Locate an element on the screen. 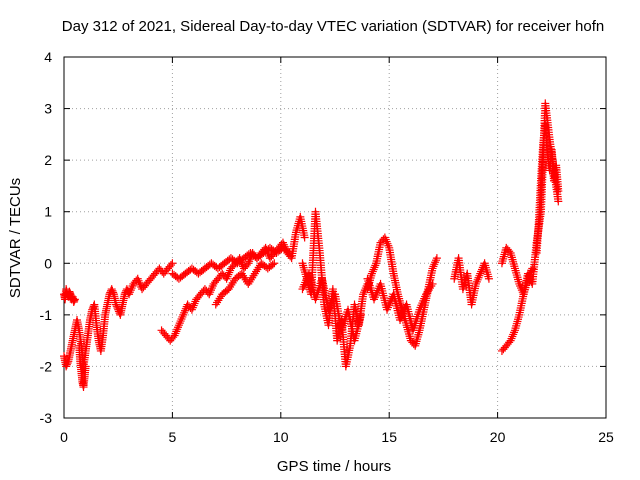 This screenshot has height=480, width=640. y-axis-label: SDTVAR / TECUs is located at coordinates (15, 238).